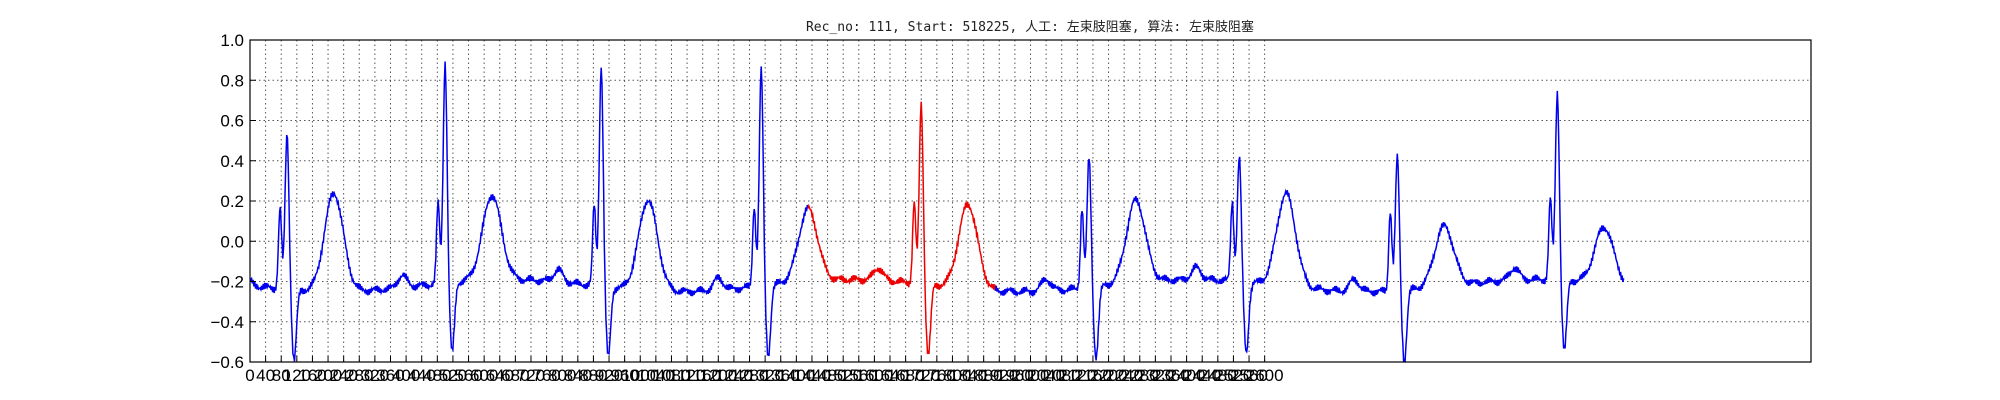 The width and height of the screenshot is (2000, 400). Describe the element at coordinates (640, 375) in the screenshot. I see `x-tick-label: 1000` at that location.